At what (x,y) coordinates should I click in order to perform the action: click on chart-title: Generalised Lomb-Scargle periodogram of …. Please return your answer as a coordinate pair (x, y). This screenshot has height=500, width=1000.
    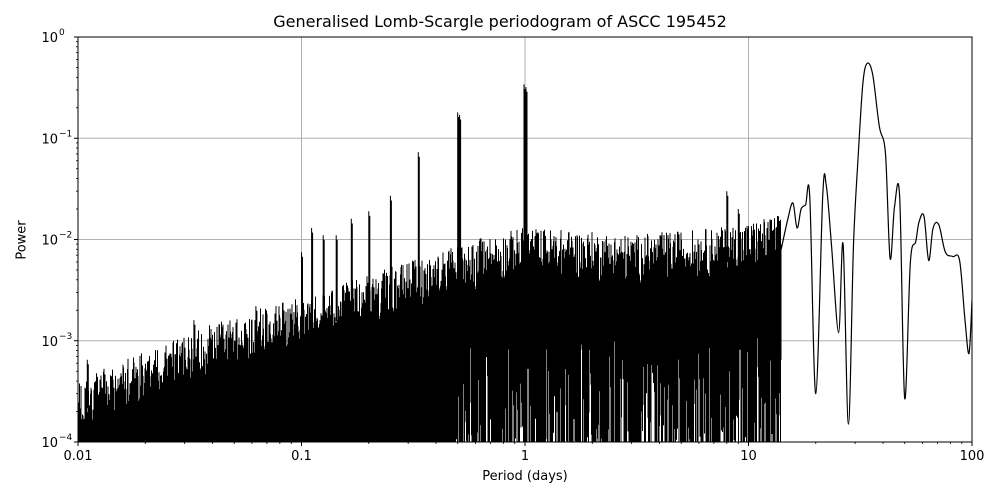
    Looking at the image, I should click on (500, 21).